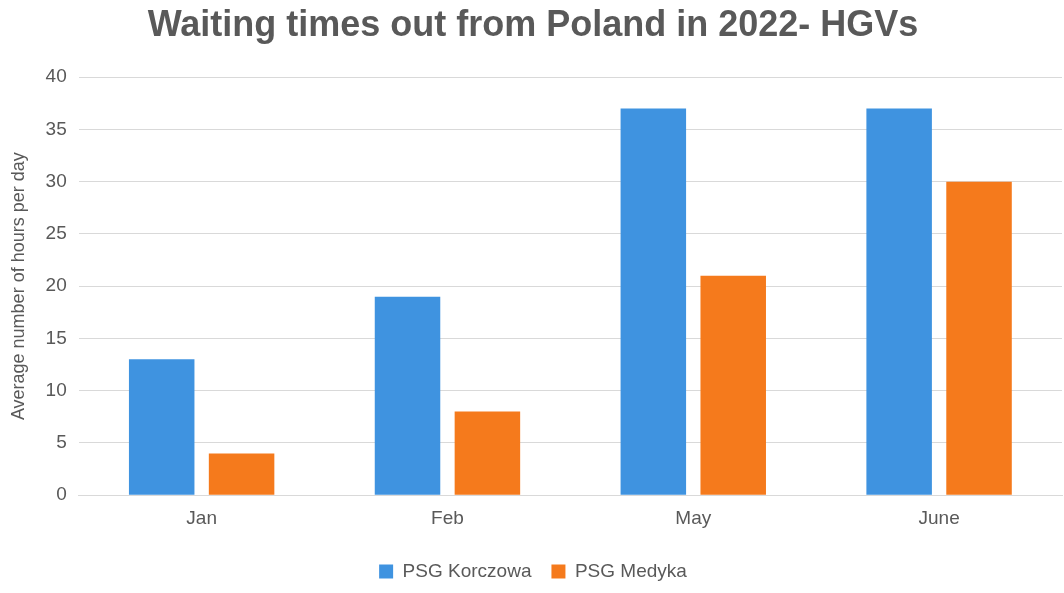 This screenshot has width=1064, height=593. What do you see at coordinates (61, 442) in the screenshot?
I see `y-tick-label: 5` at bounding box center [61, 442].